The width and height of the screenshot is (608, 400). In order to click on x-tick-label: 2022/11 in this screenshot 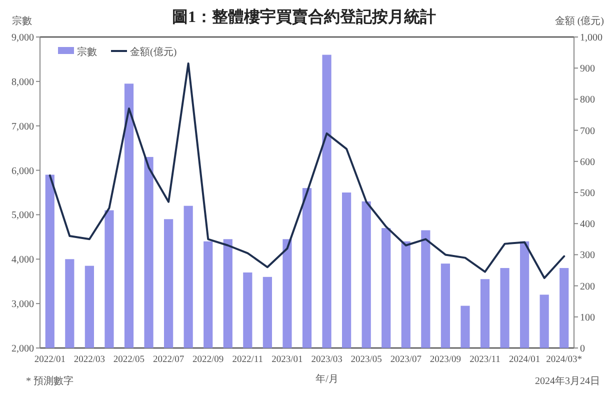, I will do `click(248, 360)`.